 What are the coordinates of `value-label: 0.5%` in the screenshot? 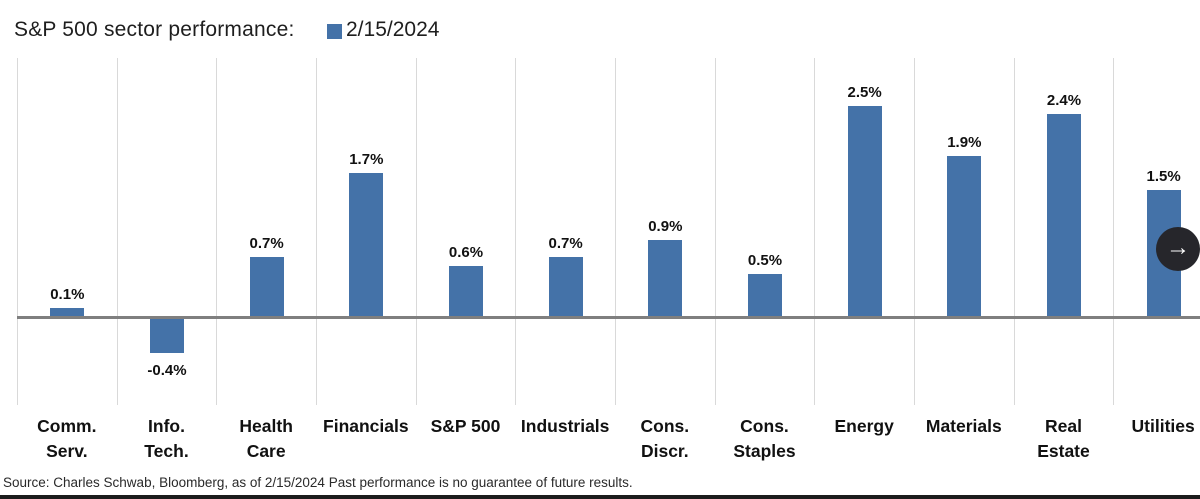 It's located at (765, 260).